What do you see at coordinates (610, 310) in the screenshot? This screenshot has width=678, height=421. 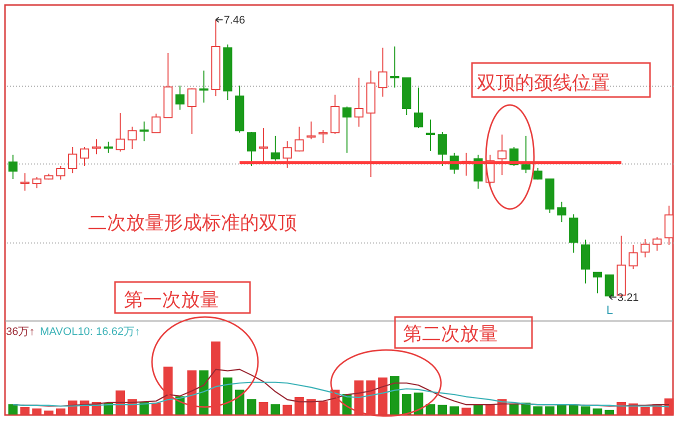 I see `annotation: L` at bounding box center [610, 310].